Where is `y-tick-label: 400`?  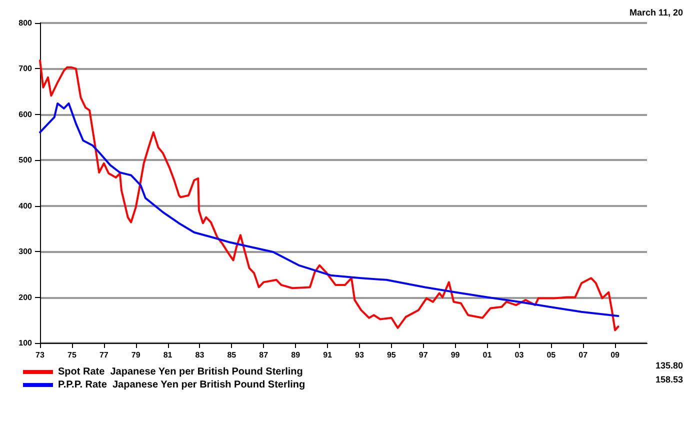 y-tick-label: 400 is located at coordinates (25, 205).